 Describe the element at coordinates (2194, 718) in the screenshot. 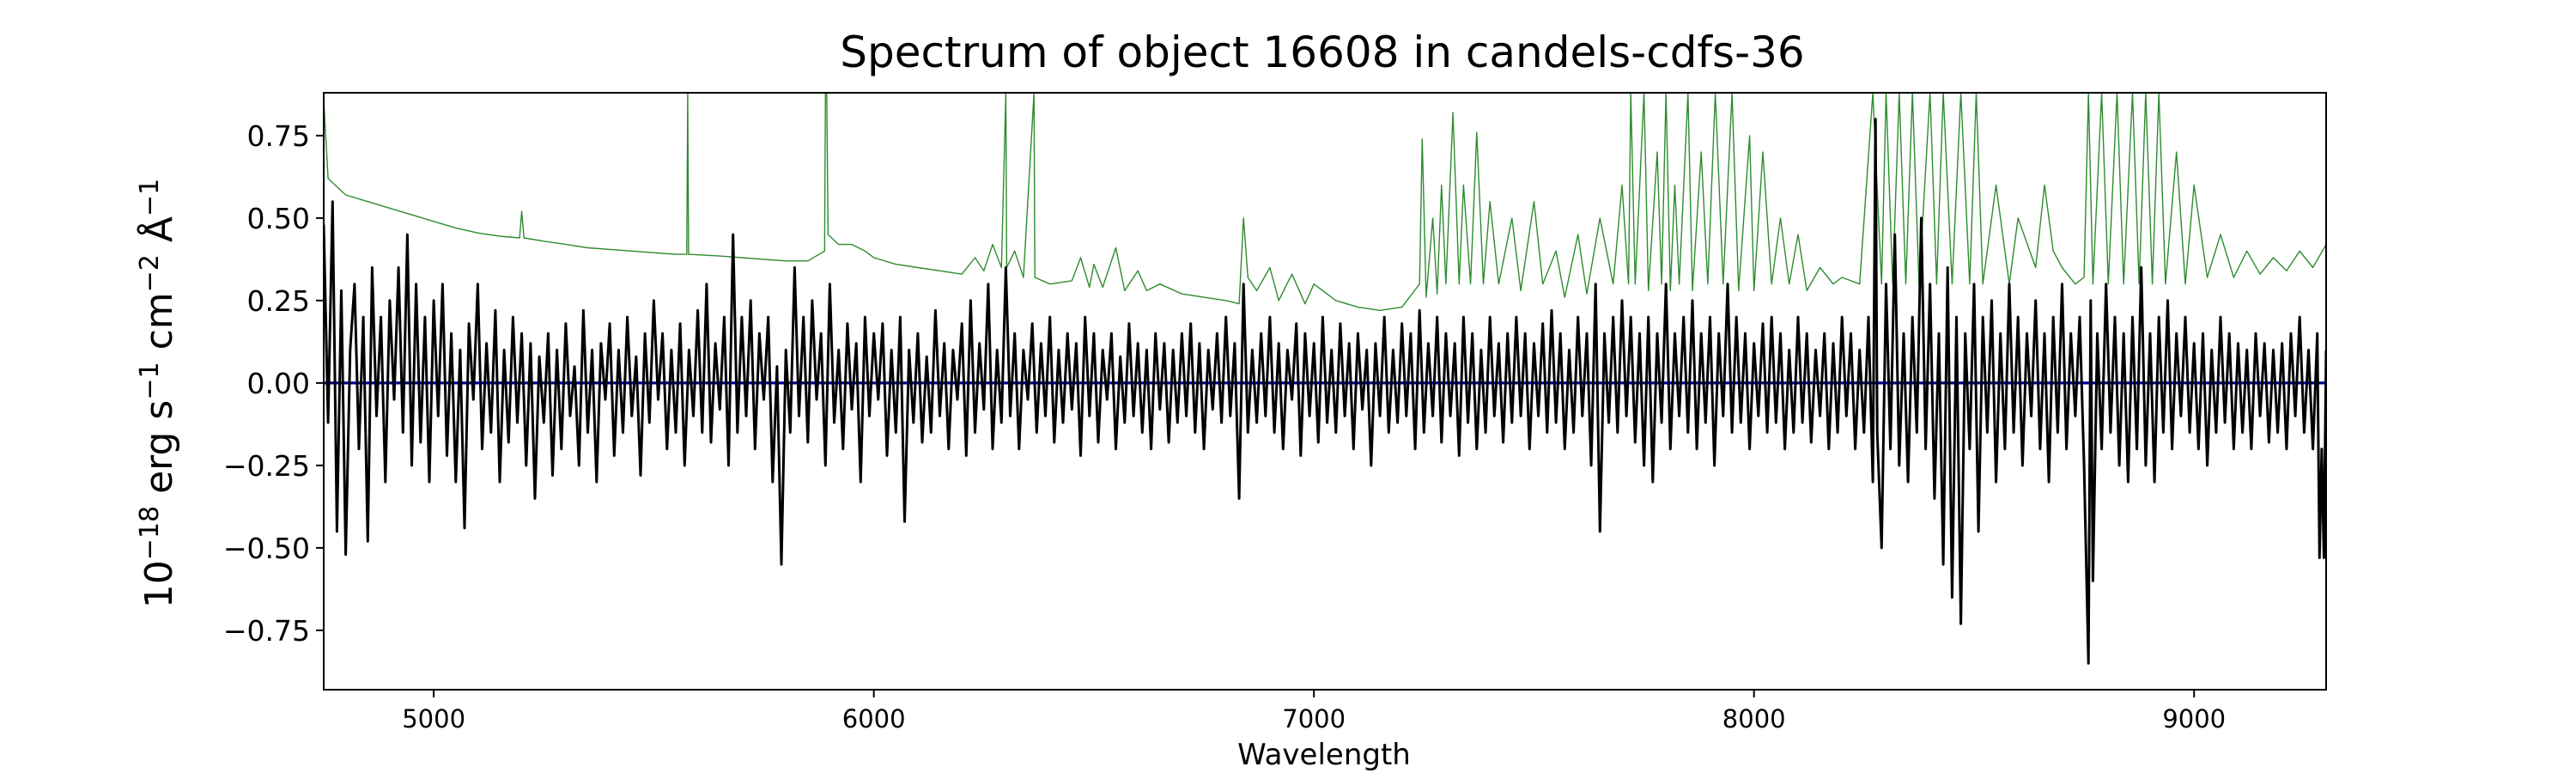

I see `x-tick-label: 9000` at that location.